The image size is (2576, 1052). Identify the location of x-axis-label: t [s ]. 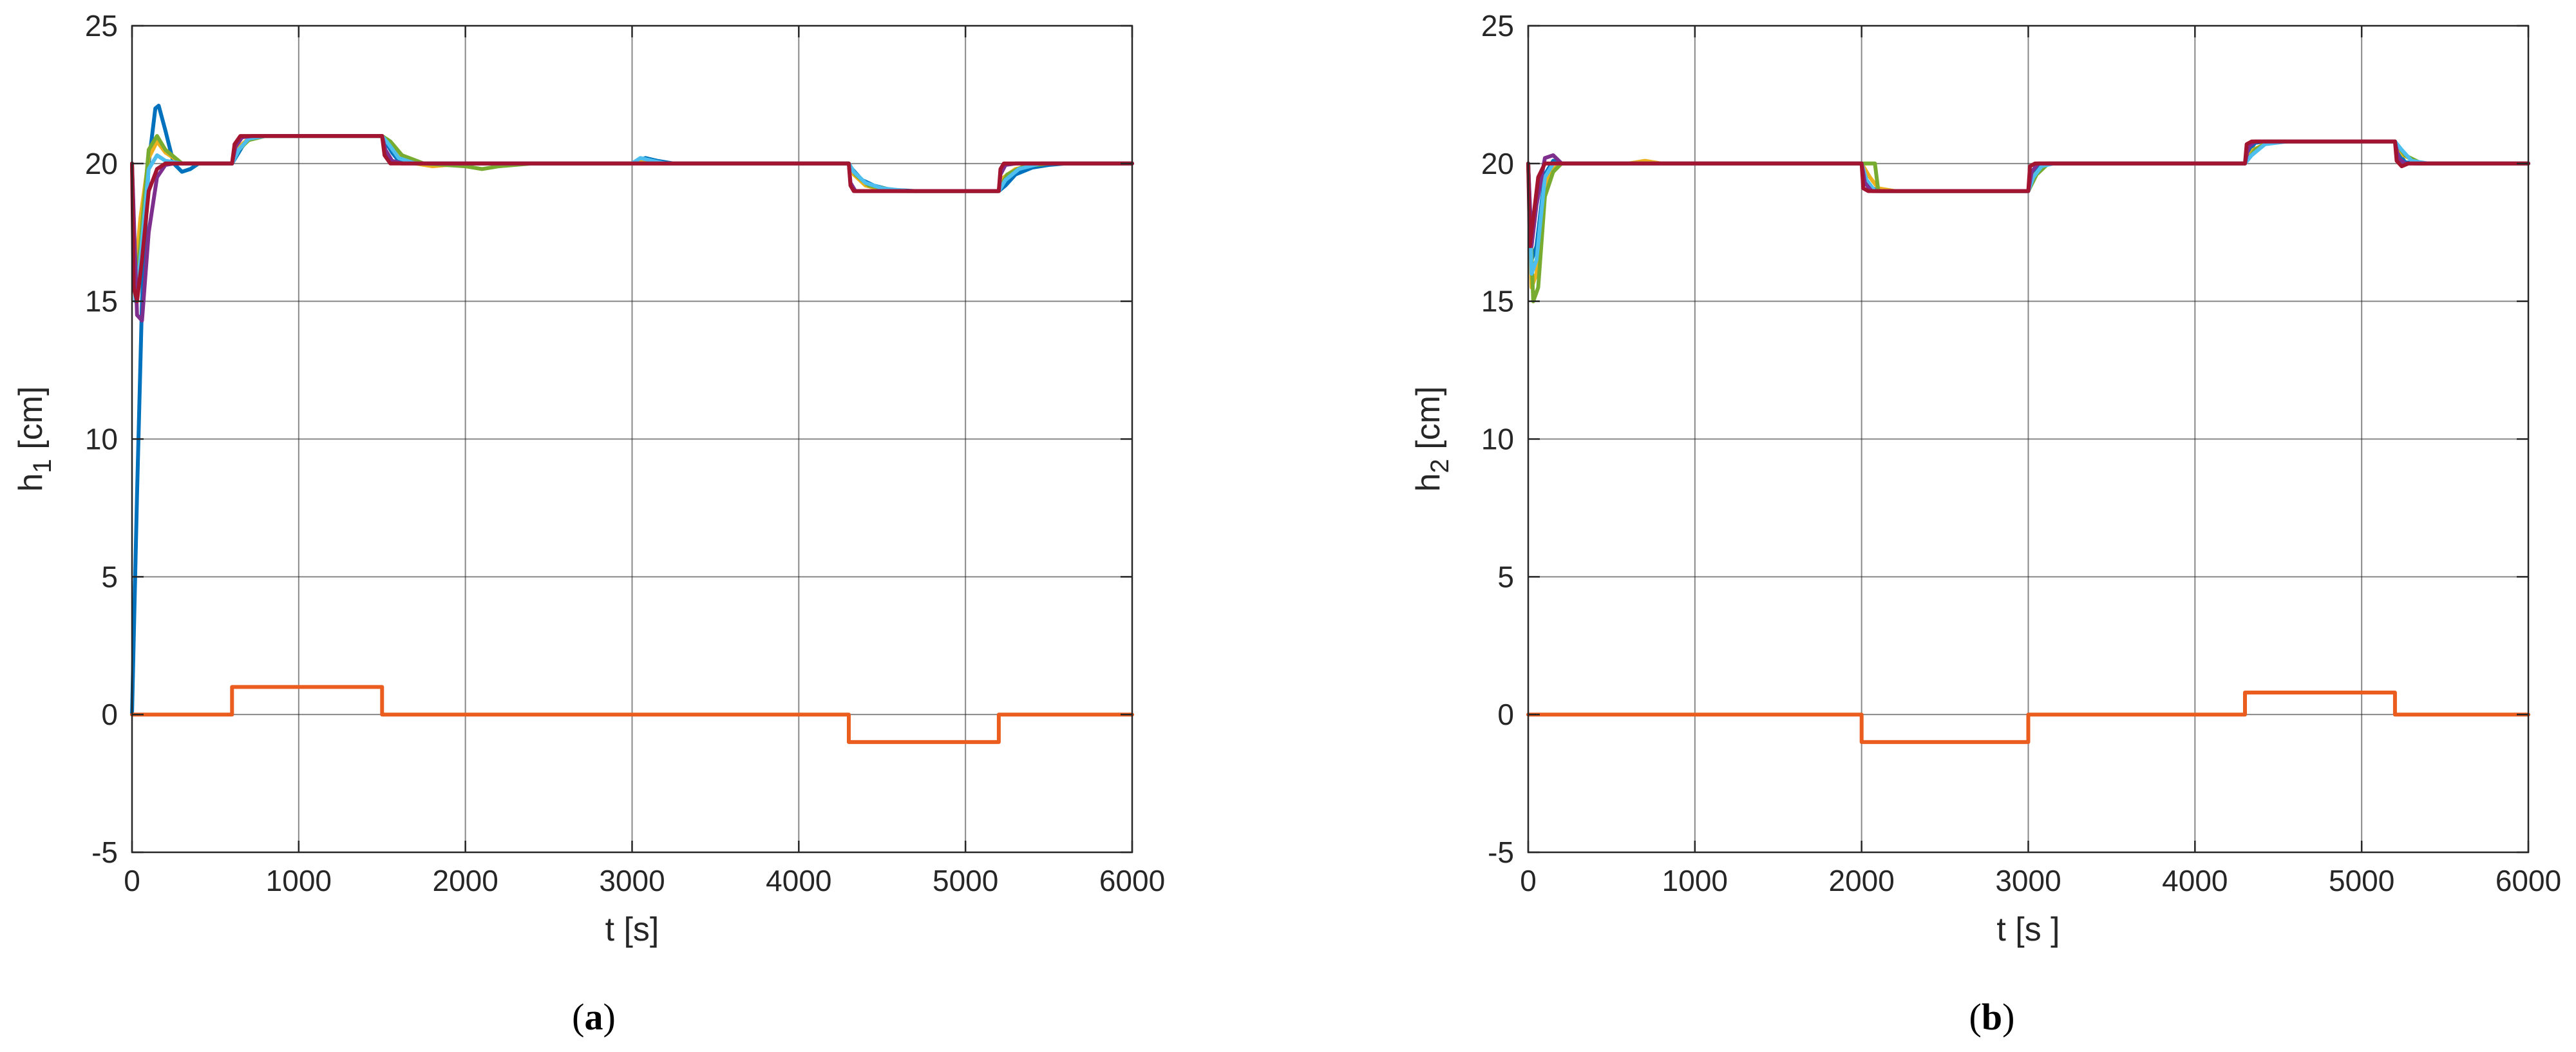
(2028, 930).